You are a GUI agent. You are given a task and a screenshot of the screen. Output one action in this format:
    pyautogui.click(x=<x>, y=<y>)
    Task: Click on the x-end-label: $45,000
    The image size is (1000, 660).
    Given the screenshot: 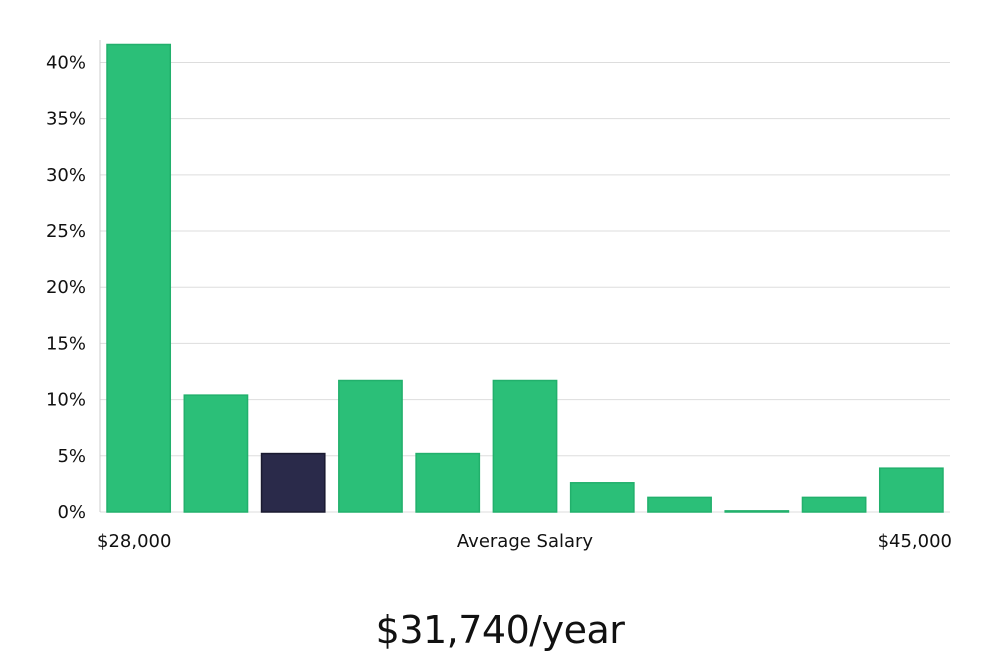 What is the action you would take?
    pyautogui.click(x=915, y=541)
    